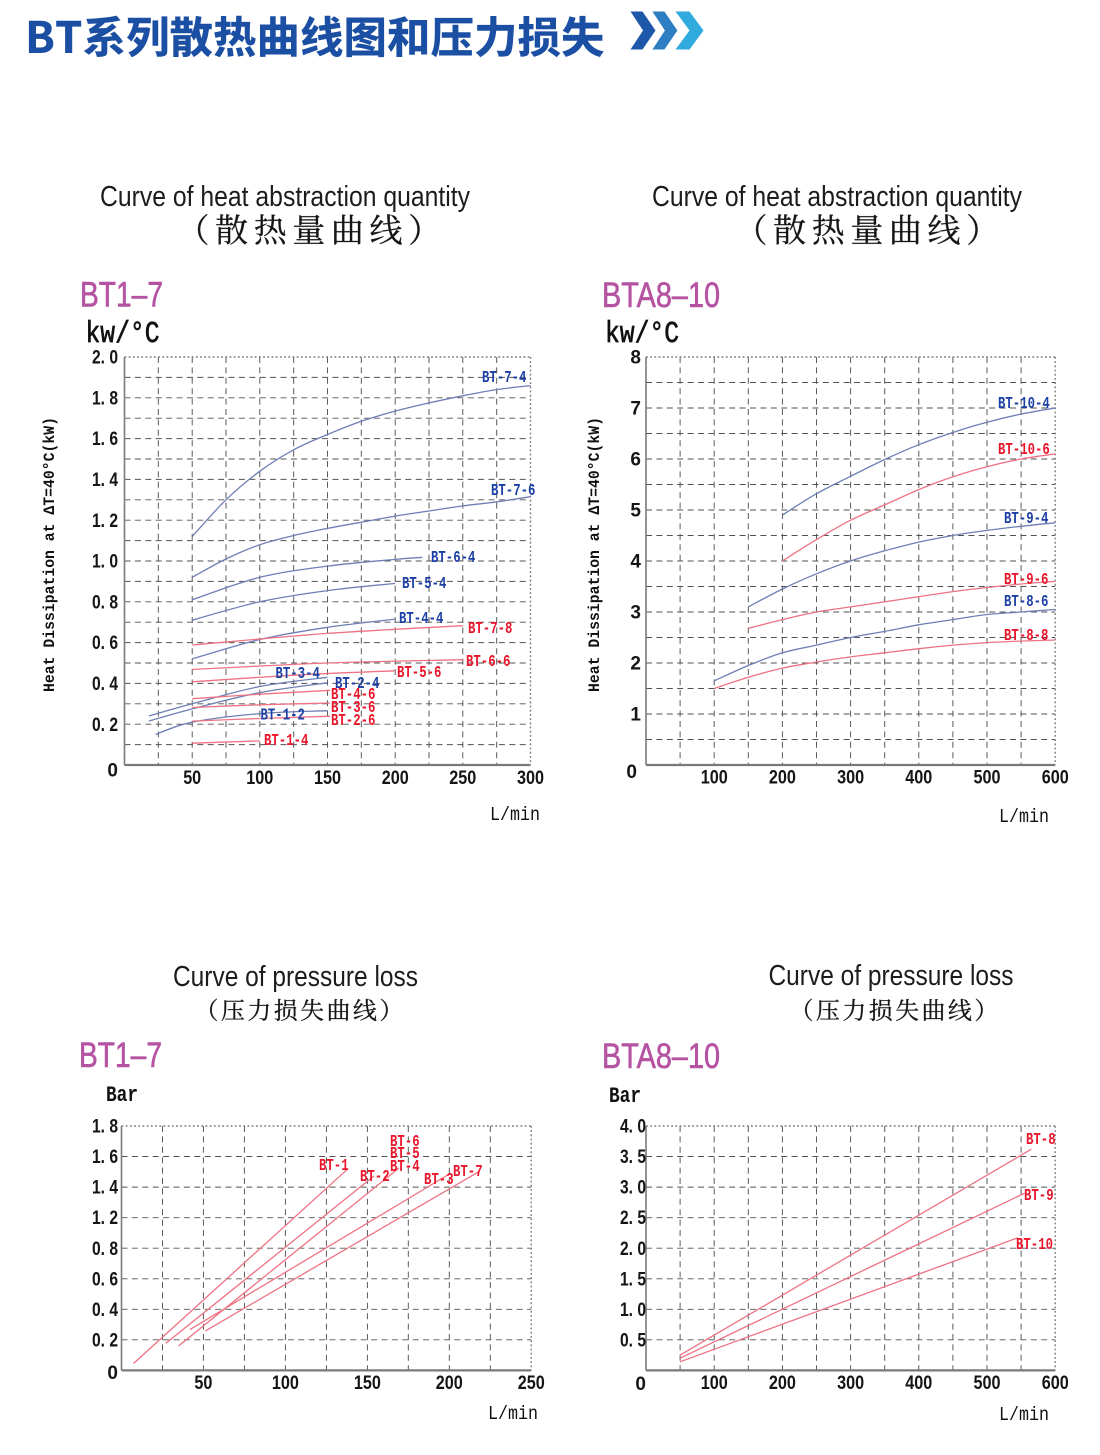  Describe the element at coordinates (283, 716) in the screenshot. I see `svg-text: BT-1-2` at that location.